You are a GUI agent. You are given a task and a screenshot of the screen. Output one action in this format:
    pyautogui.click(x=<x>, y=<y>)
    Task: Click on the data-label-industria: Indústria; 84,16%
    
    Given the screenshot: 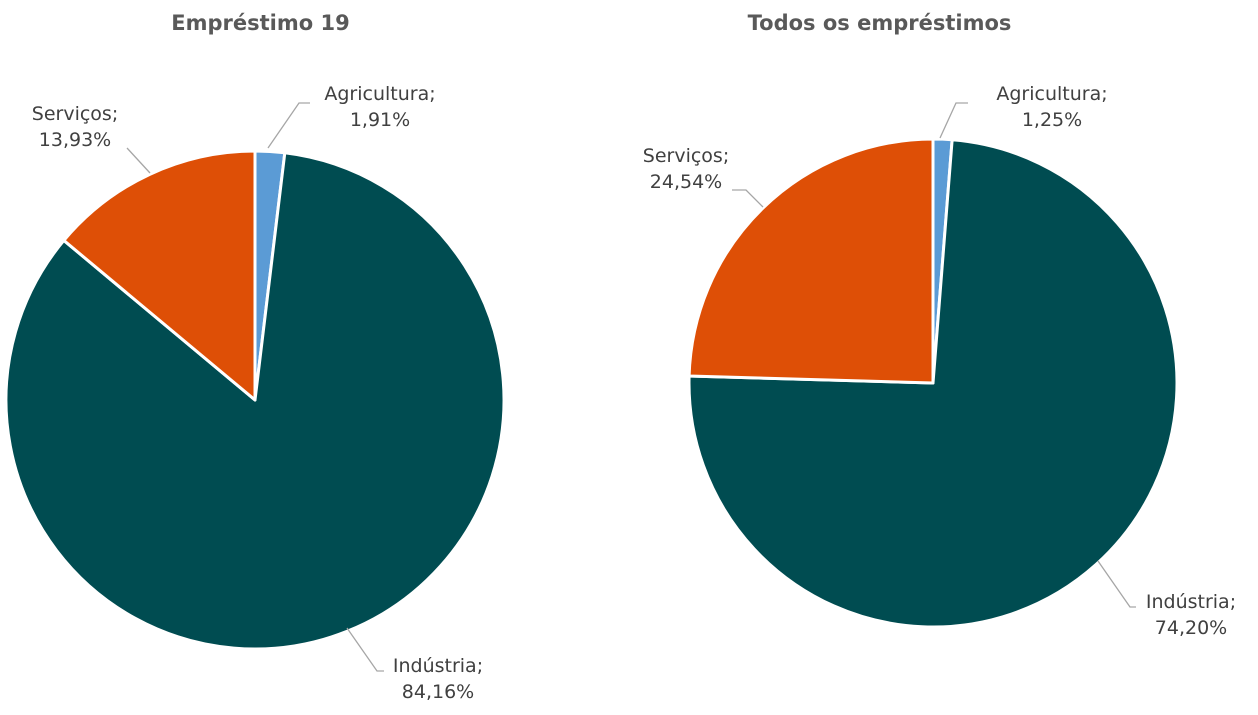 What is the action you would take?
    pyautogui.click(x=438, y=679)
    